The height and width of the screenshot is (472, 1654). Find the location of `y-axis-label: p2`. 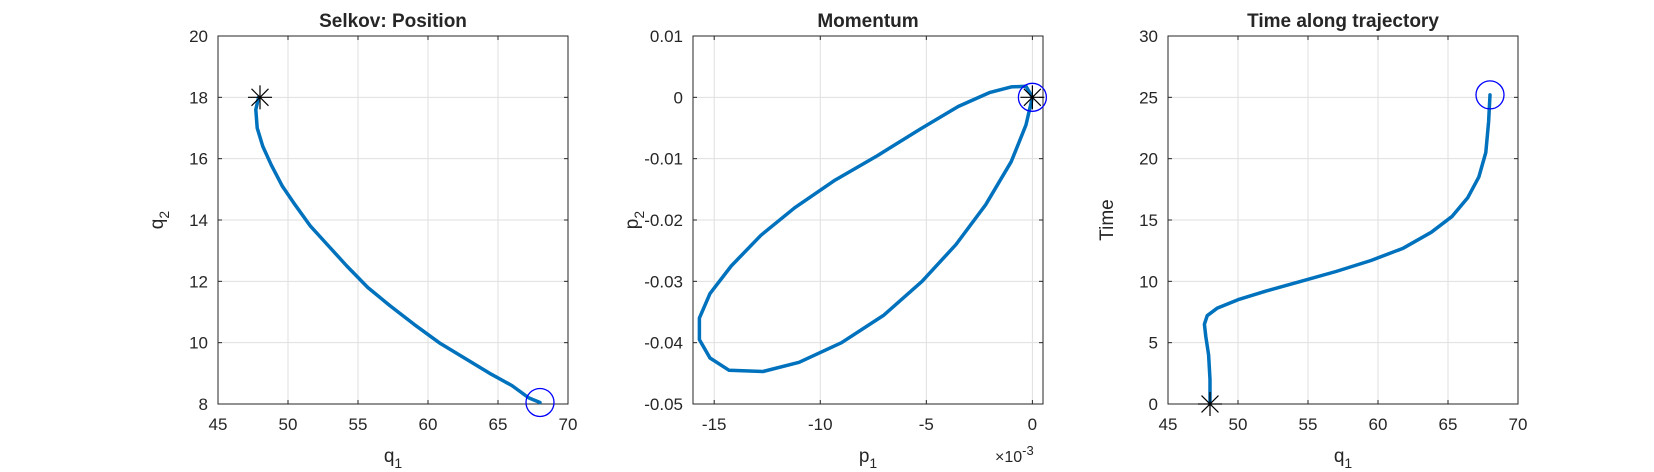

y-axis-label: p2 is located at coordinates (634, 220).